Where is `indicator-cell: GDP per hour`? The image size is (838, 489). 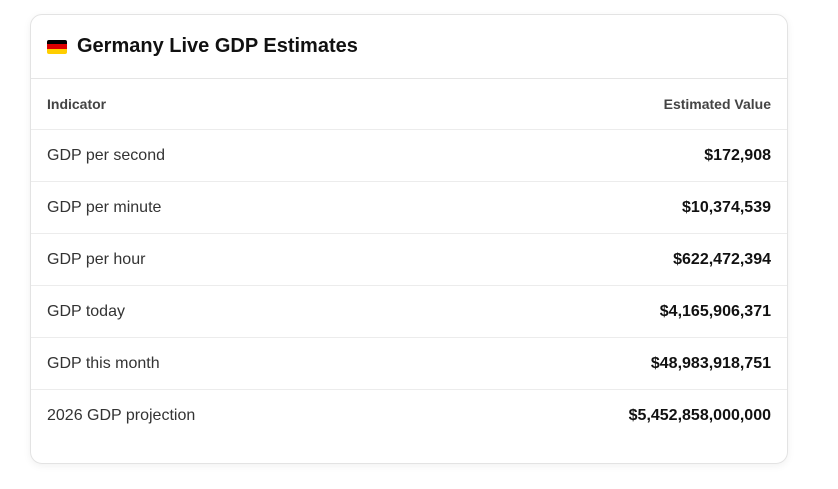
indicator-cell: GDP per hour is located at coordinates (223, 259).